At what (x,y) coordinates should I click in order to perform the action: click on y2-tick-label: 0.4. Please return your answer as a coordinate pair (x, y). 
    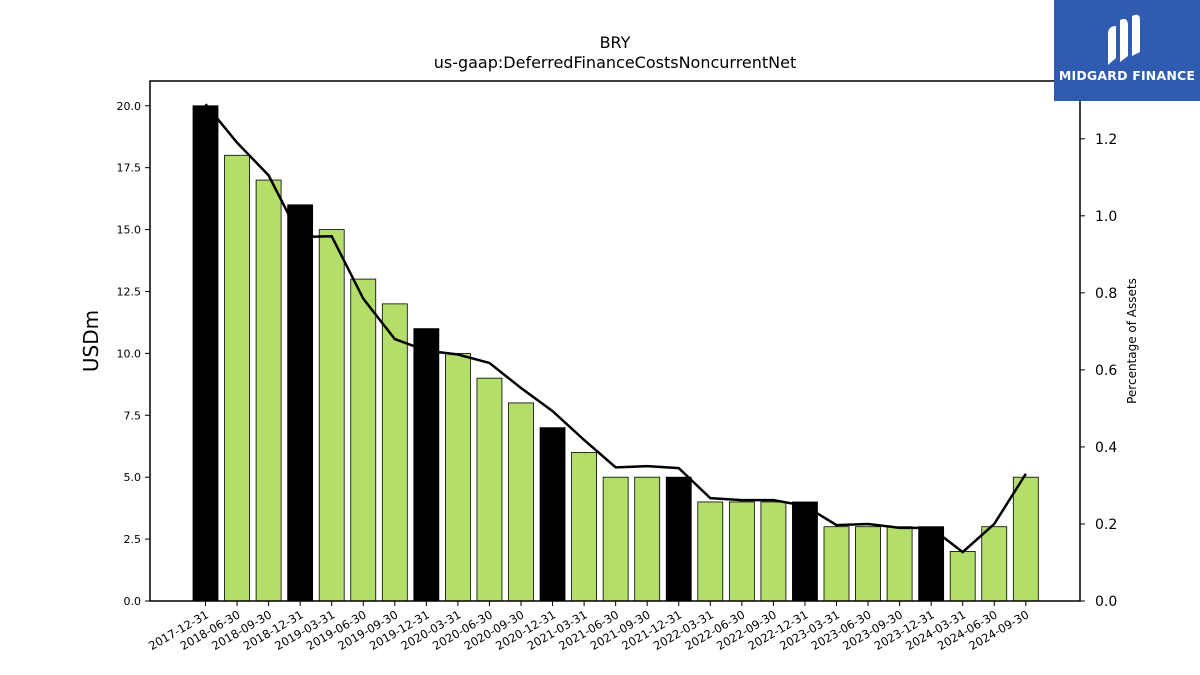
    Looking at the image, I should click on (1106, 448).